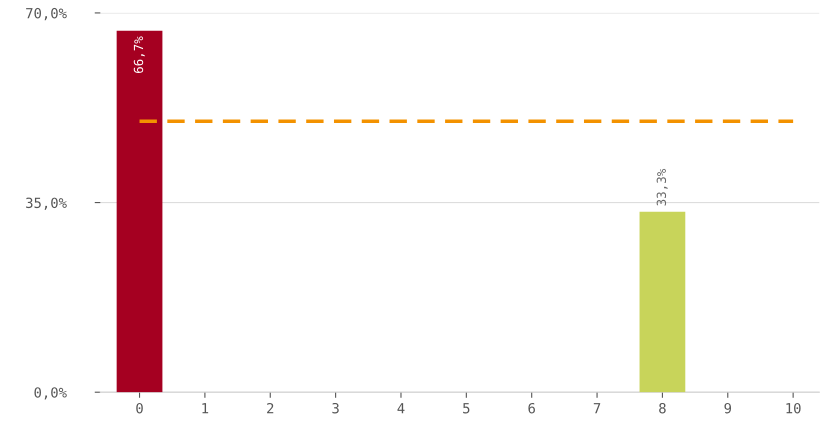 This screenshot has width=836, height=431. Describe the element at coordinates (466, 408) in the screenshot. I see `x-tick-label: 5` at that location.